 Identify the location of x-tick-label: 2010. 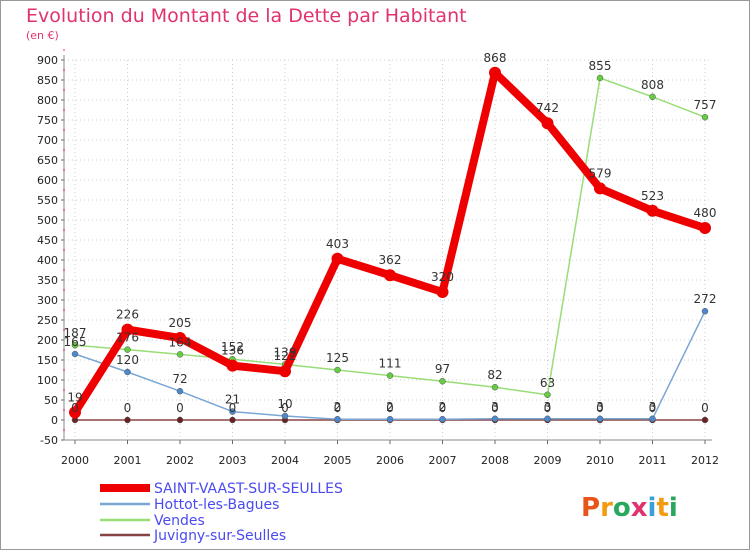
(600, 460).